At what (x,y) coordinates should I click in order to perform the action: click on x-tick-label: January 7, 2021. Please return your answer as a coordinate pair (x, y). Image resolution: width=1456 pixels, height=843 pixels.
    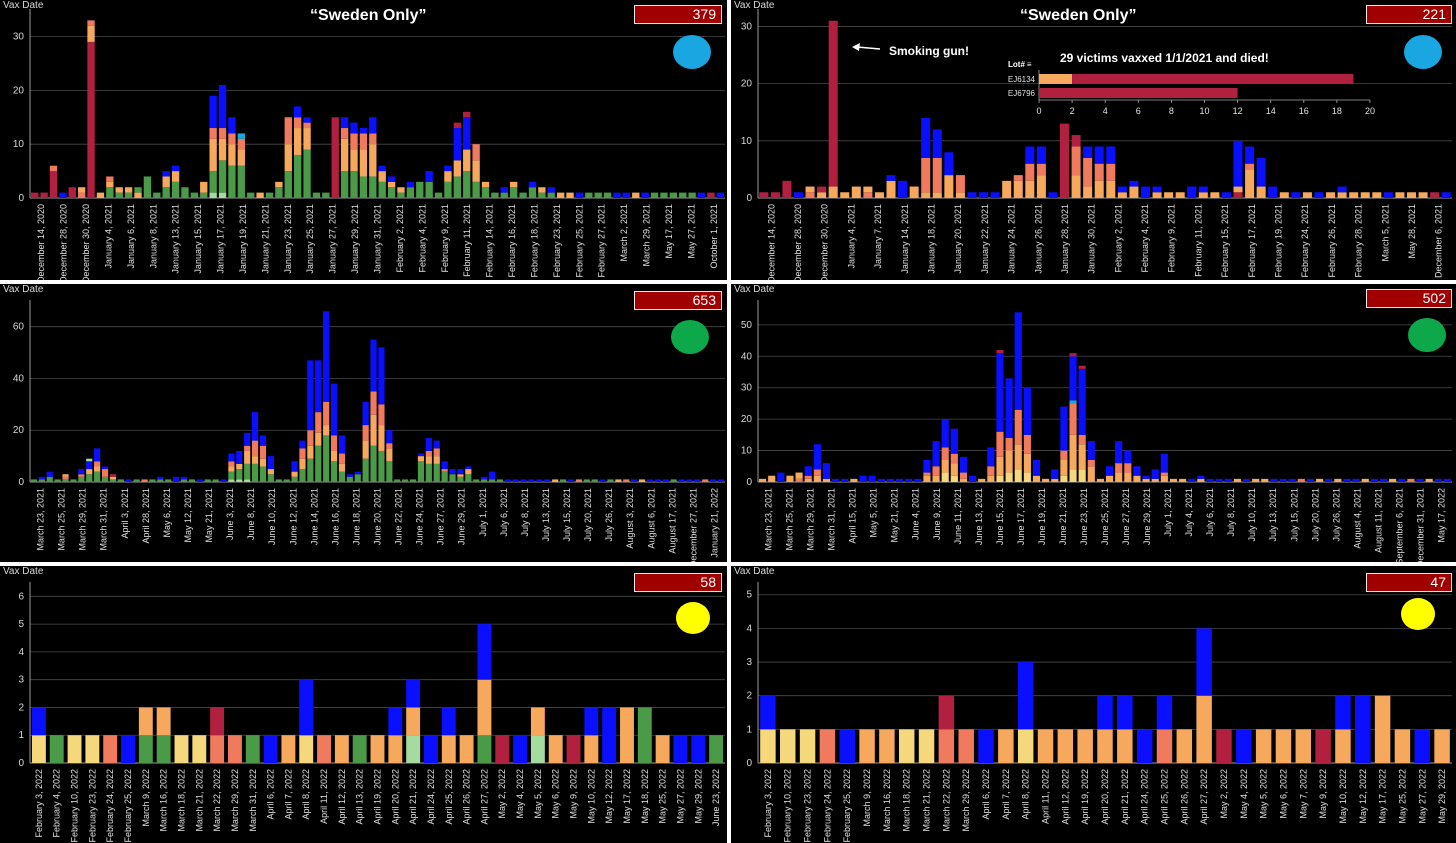
    Looking at the image, I should click on (878, 236).